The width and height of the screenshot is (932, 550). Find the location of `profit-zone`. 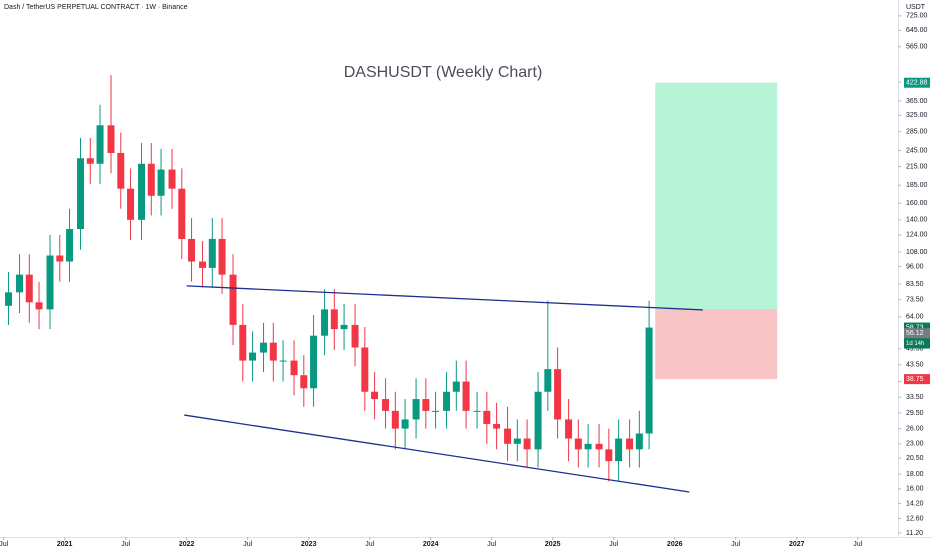

profit-zone is located at coordinates (716, 196).